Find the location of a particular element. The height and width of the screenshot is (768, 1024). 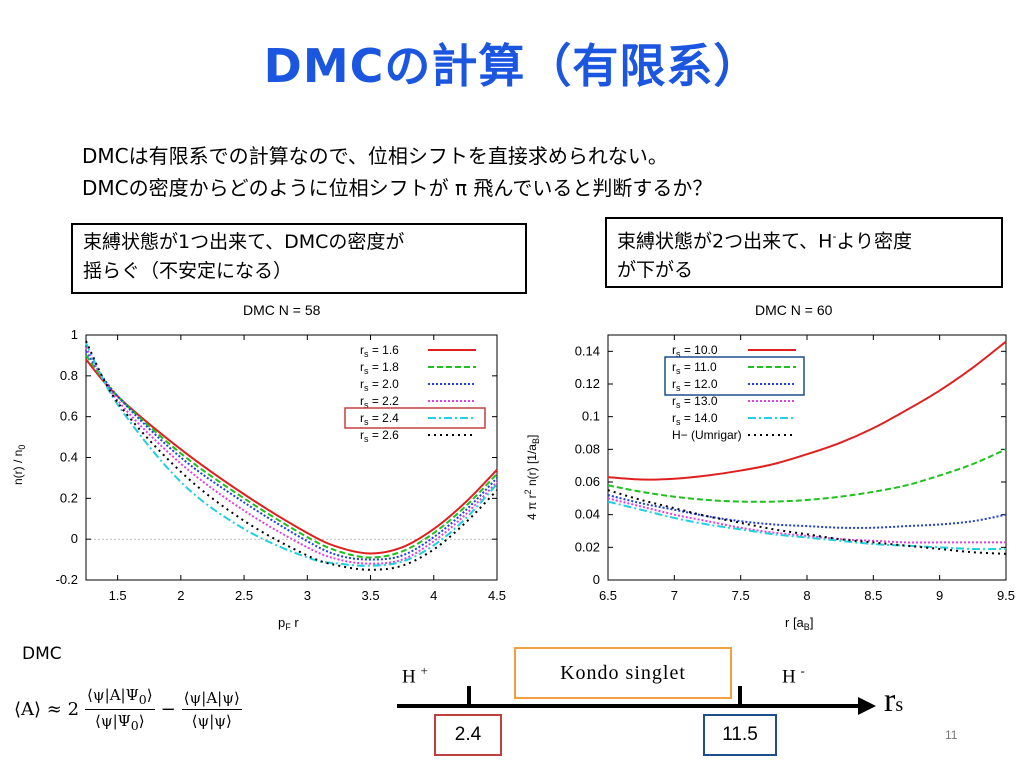

y-tick-label-1-1: 0.02 is located at coordinates (587, 546).